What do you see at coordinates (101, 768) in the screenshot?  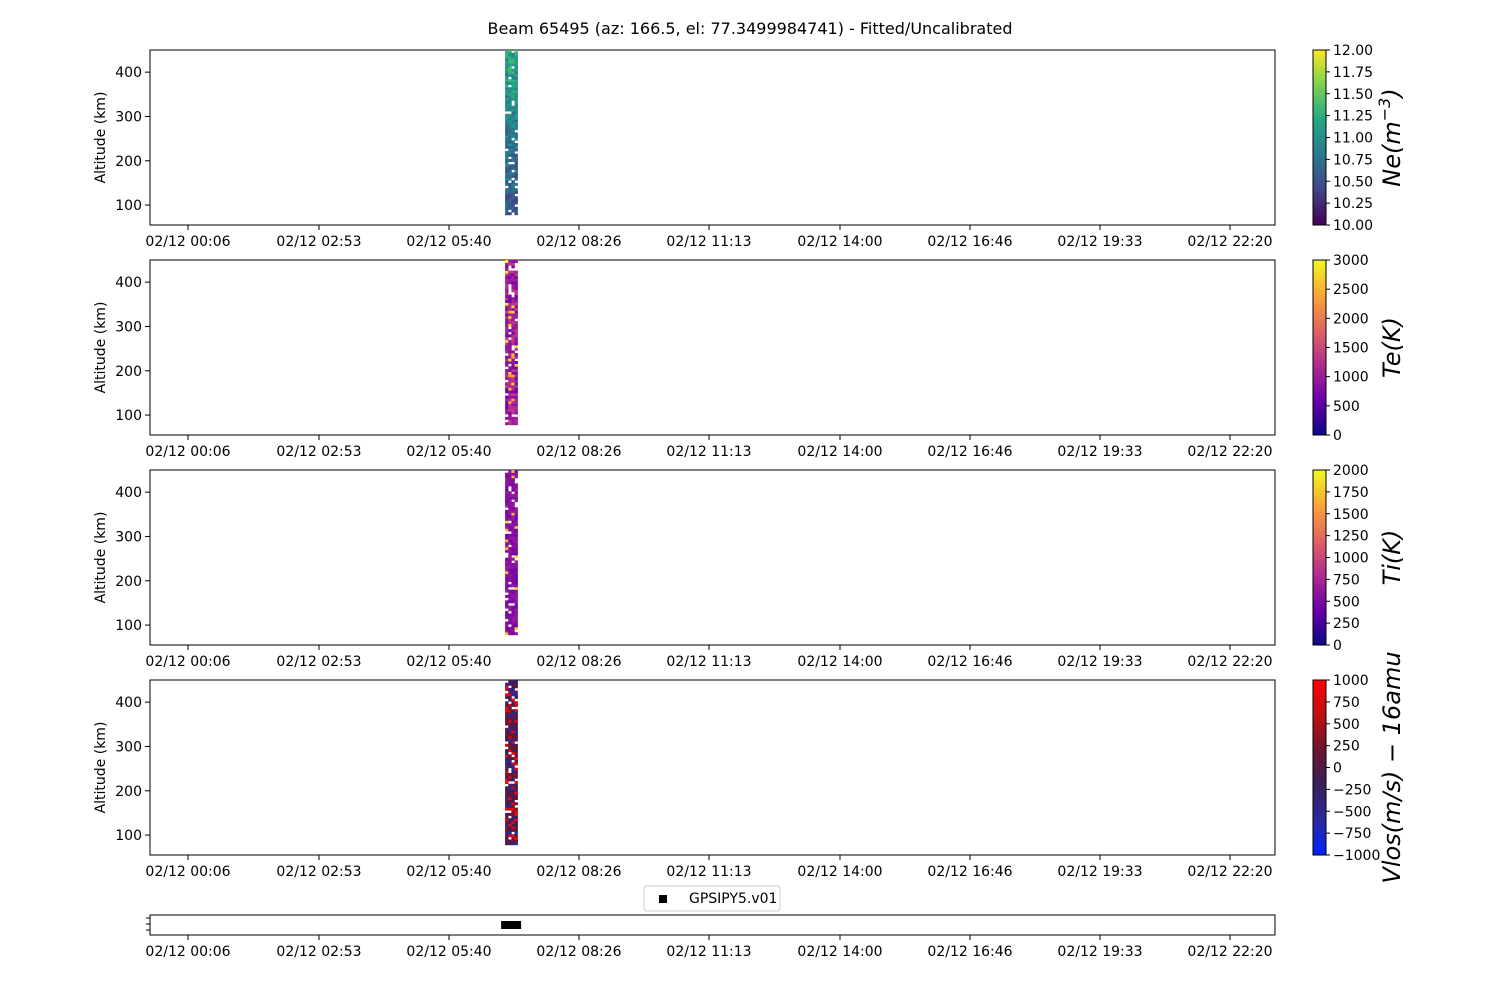 I see `y-axis-label: Altitude (km)` at bounding box center [101, 768].